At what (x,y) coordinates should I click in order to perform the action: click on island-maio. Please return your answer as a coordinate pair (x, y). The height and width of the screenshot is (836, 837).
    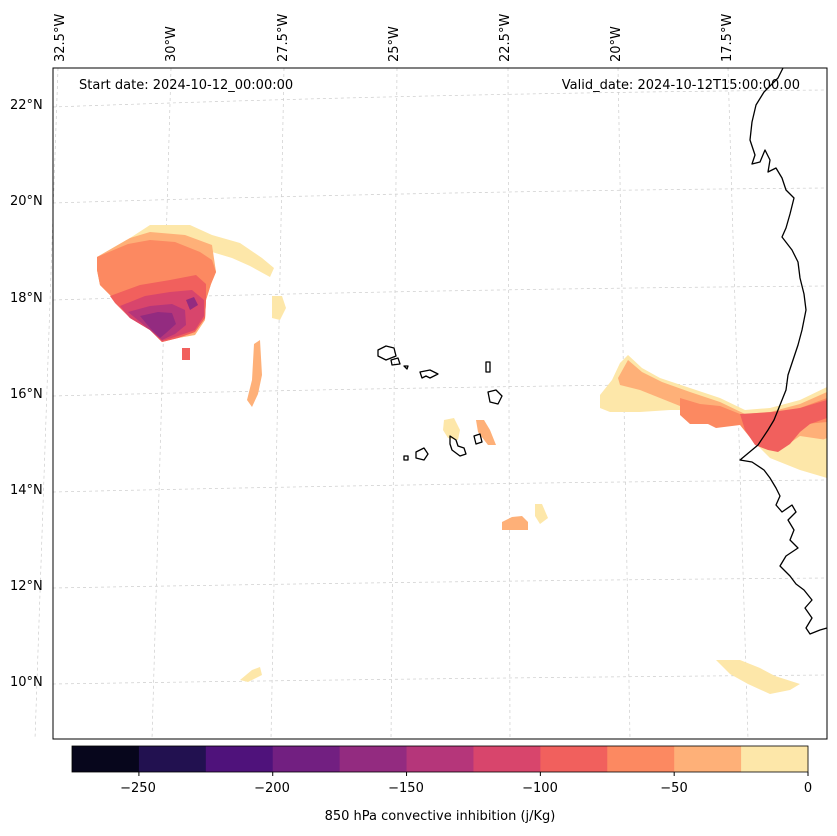
    Looking at the image, I should click on (478, 439).